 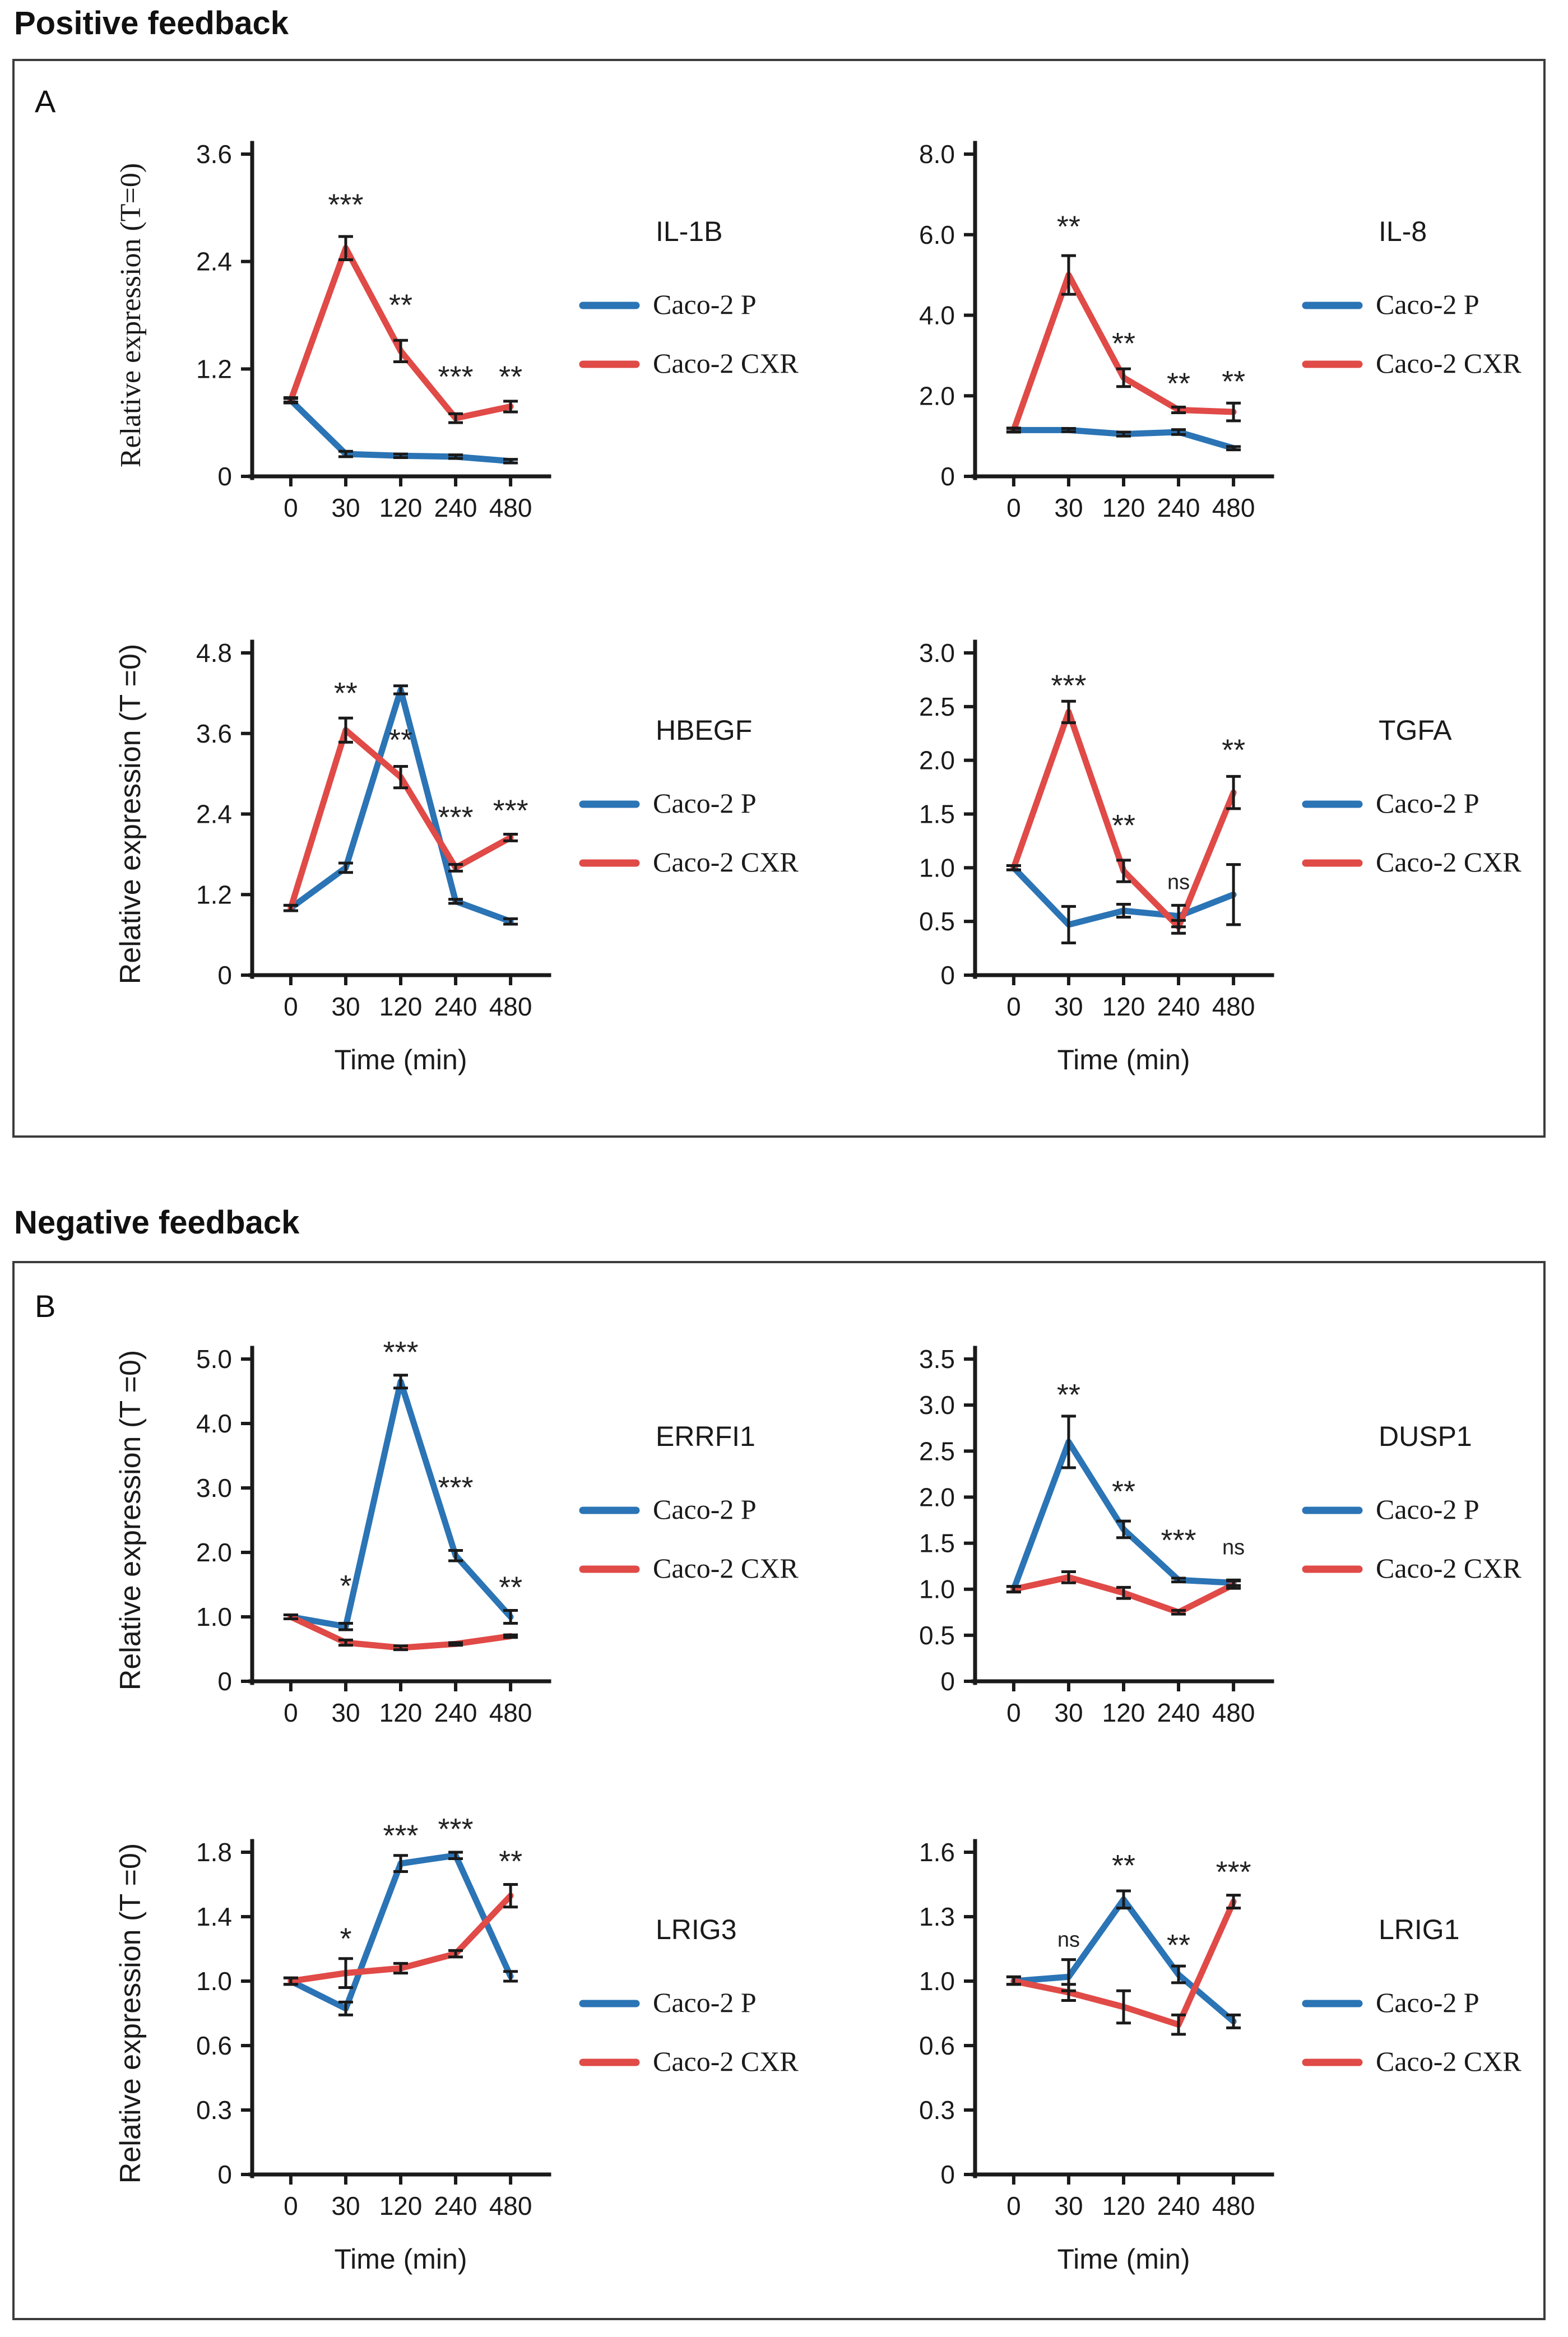 What do you see at coordinates (214, 1916) in the screenshot?
I see `y-tick-label: 1.4` at bounding box center [214, 1916].